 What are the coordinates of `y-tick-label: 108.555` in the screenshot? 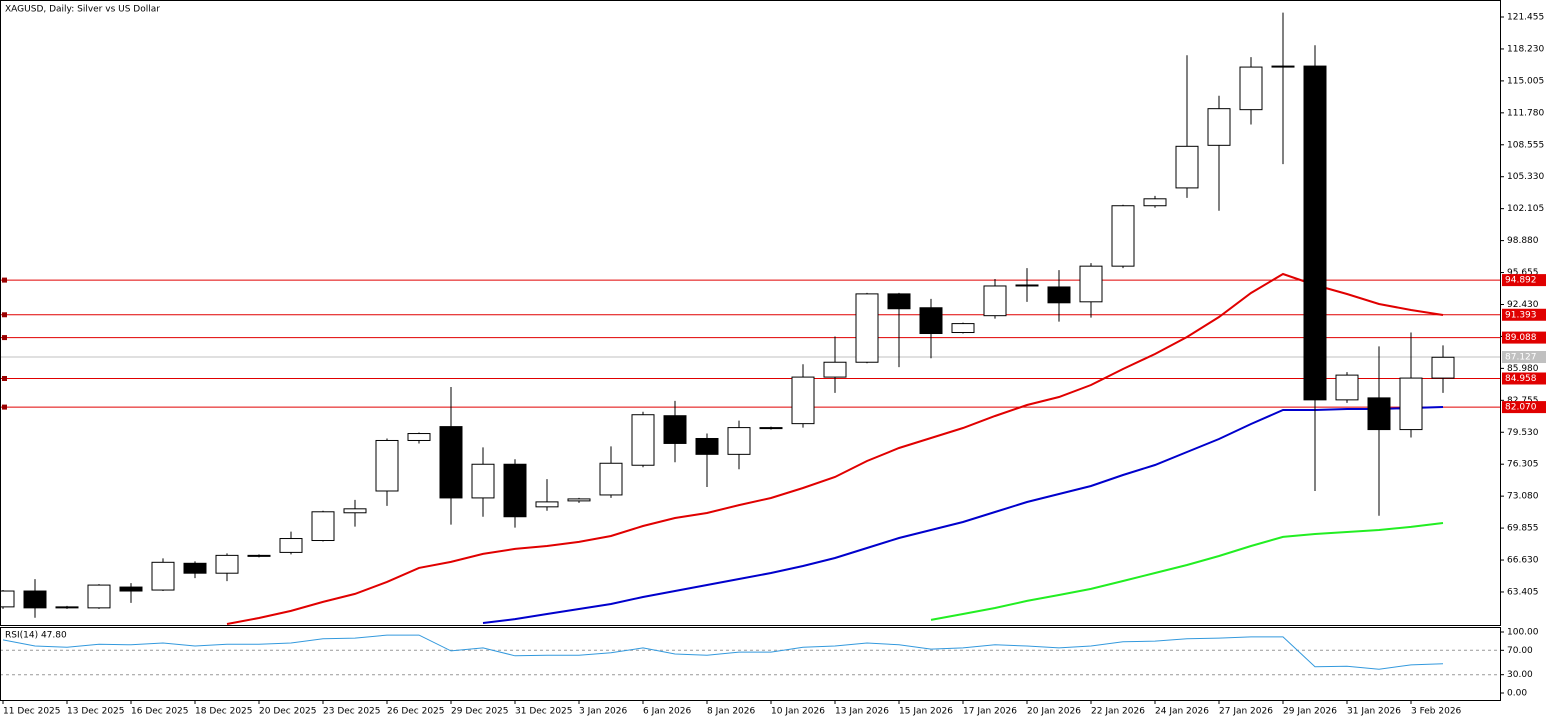 It's located at (1525, 145).